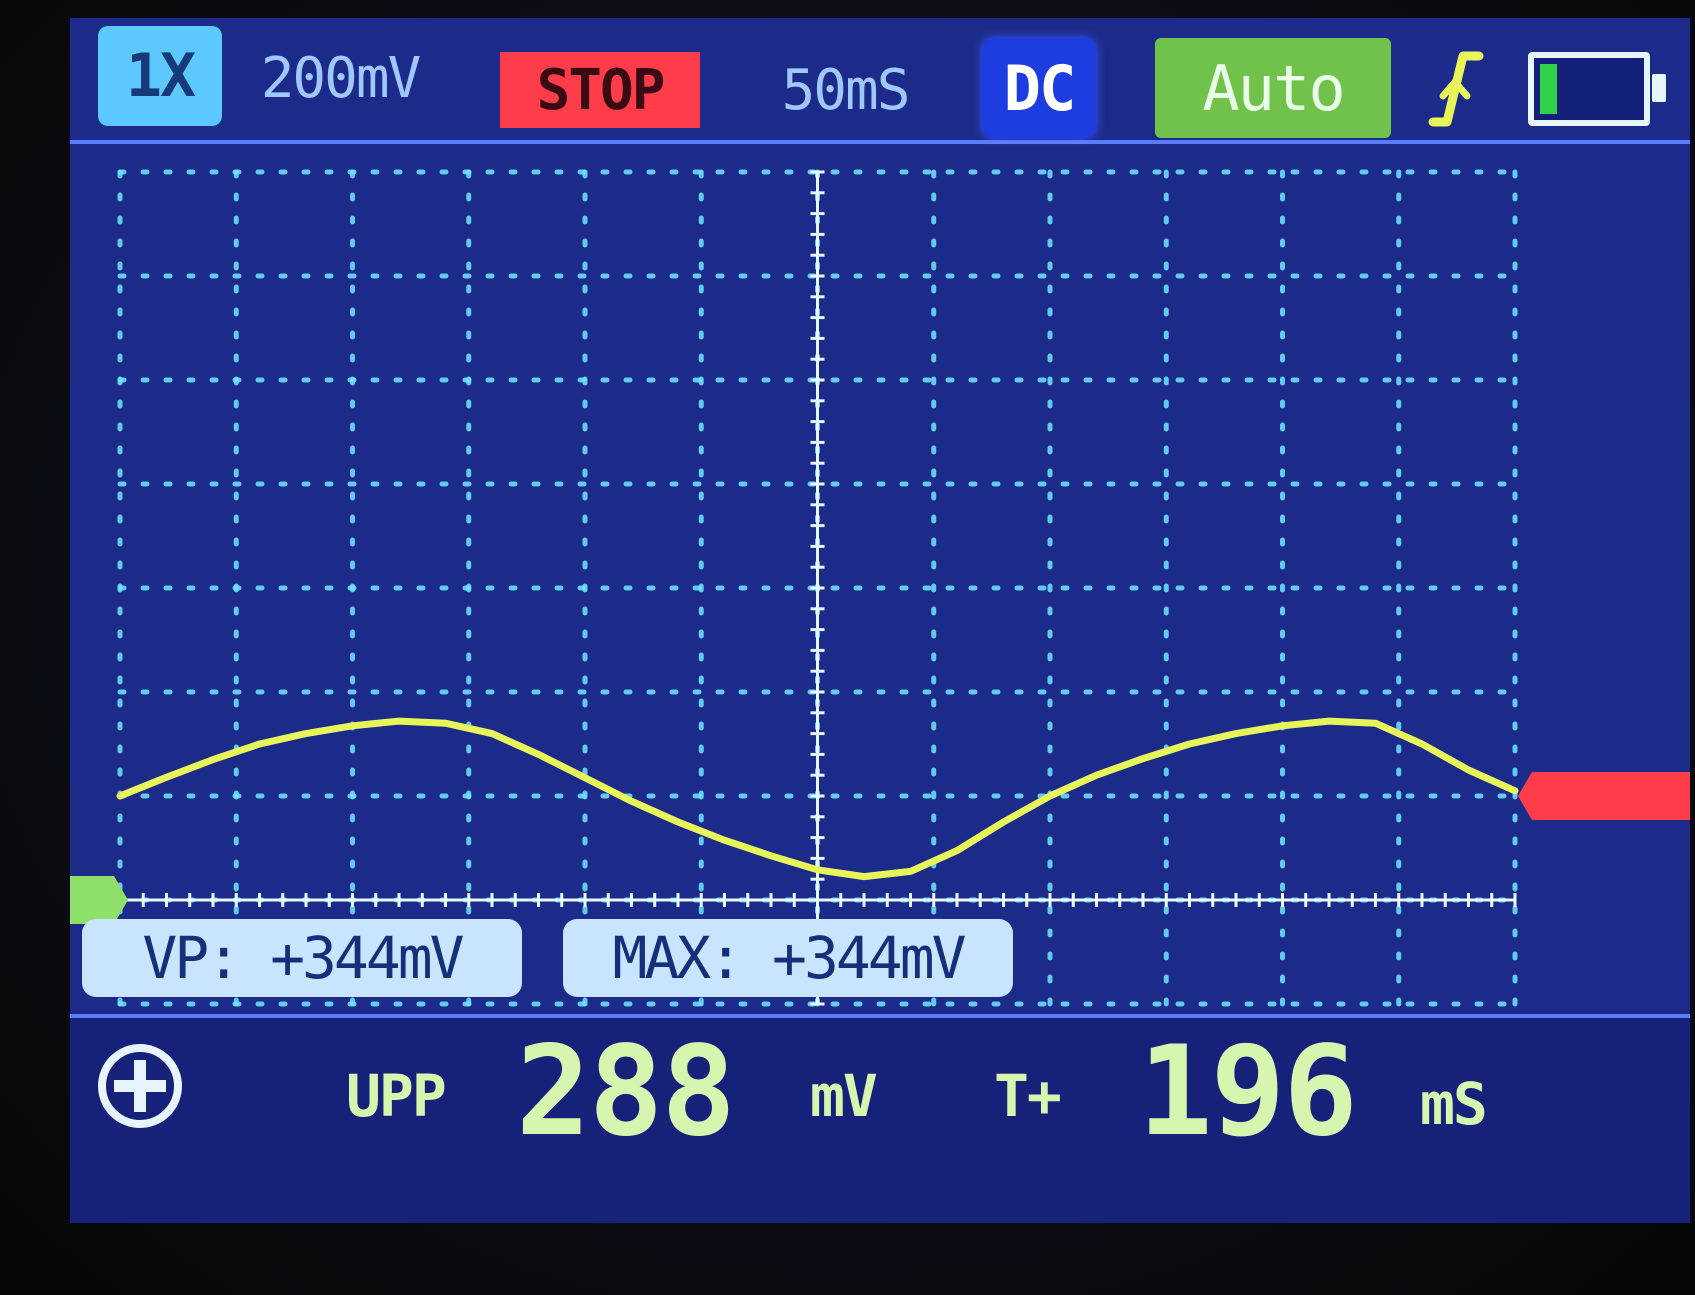 The width and height of the screenshot is (1695, 1295). What do you see at coordinates (880, 142) in the screenshot?
I see `status-bar-divider` at bounding box center [880, 142].